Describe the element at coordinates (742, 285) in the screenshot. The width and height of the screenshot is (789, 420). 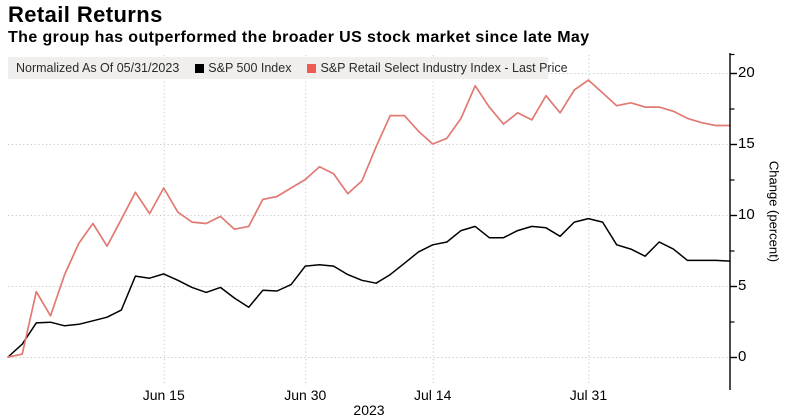
I see `y-tick-label: 5` at that location.